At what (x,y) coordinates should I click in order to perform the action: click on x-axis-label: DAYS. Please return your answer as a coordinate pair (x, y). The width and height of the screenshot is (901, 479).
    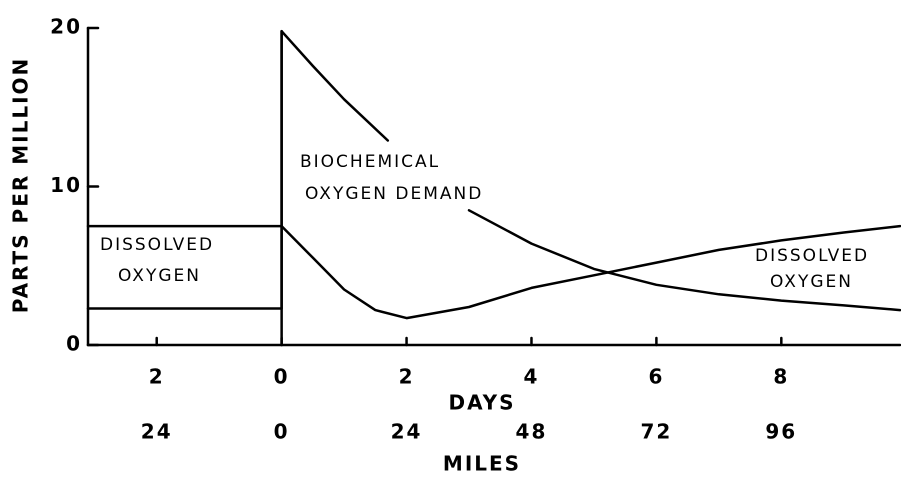
    Looking at the image, I should click on (481, 403).